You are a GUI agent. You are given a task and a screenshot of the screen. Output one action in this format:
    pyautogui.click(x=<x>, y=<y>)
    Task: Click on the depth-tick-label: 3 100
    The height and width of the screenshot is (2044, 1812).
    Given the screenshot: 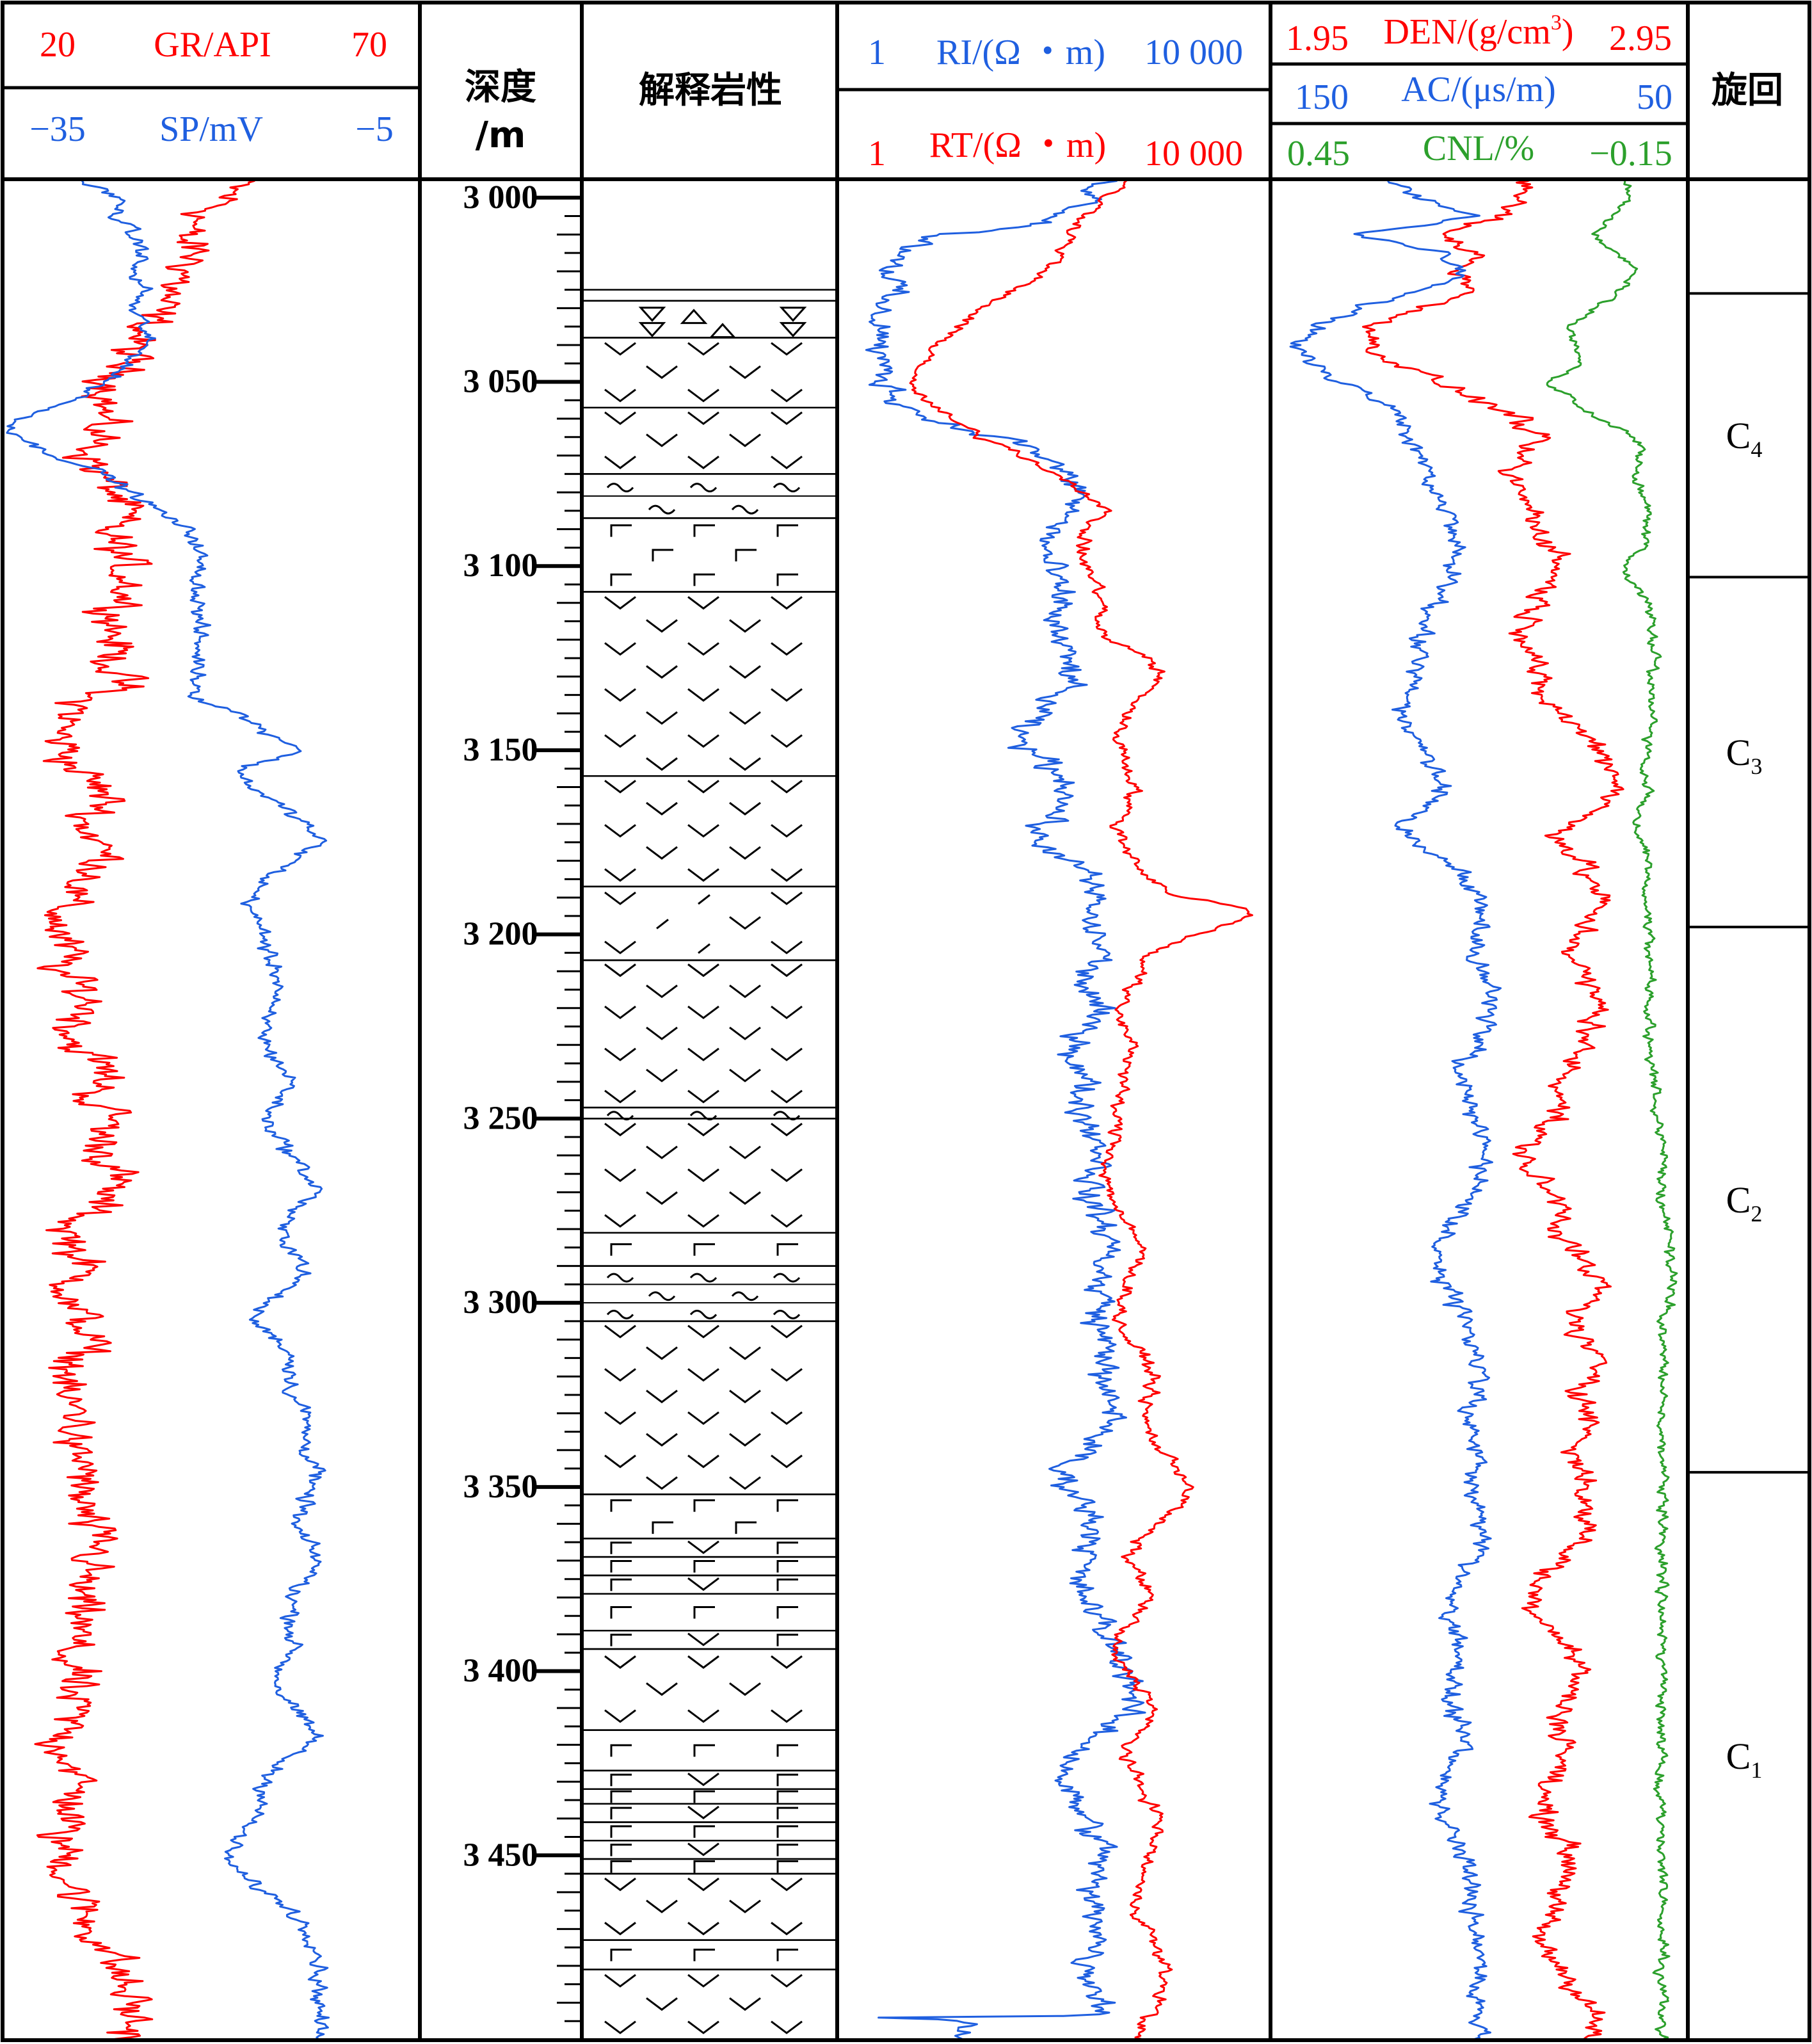 What is the action you would take?
    pyautogui.click(x=500, y=565)
    